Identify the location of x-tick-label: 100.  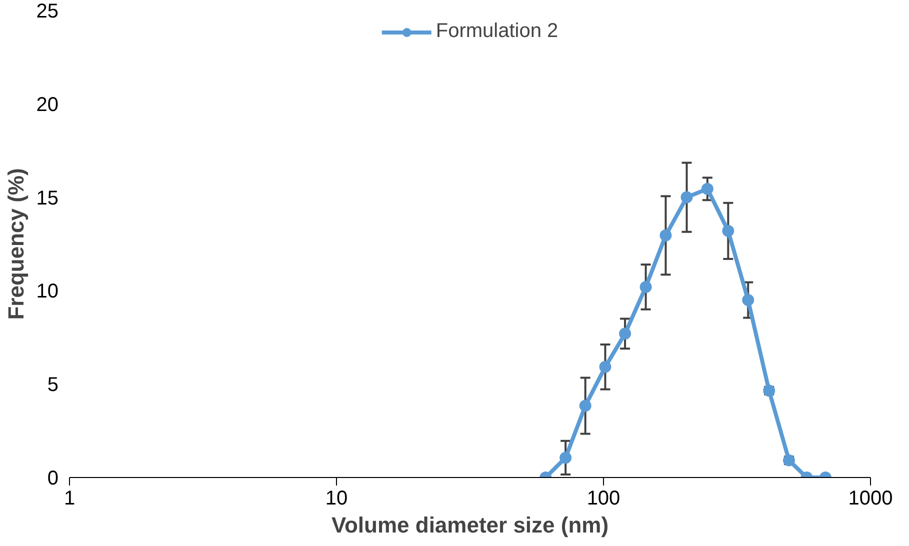
(603, 499).